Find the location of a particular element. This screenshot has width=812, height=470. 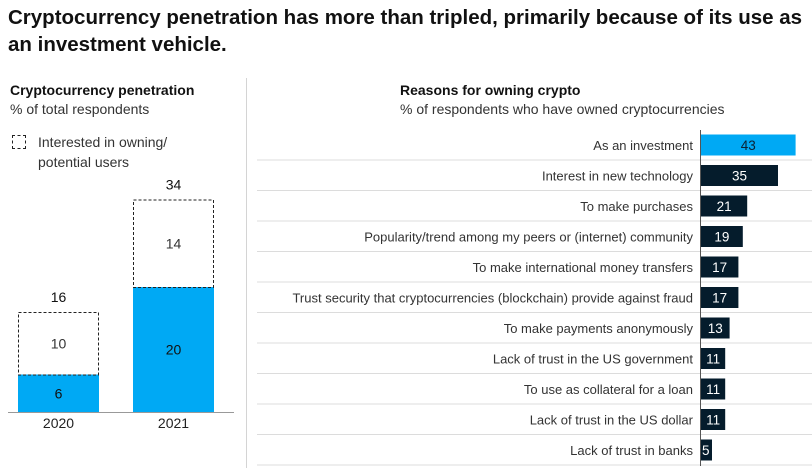

reason-value-label: 5 is located at coordinates (706, 450).